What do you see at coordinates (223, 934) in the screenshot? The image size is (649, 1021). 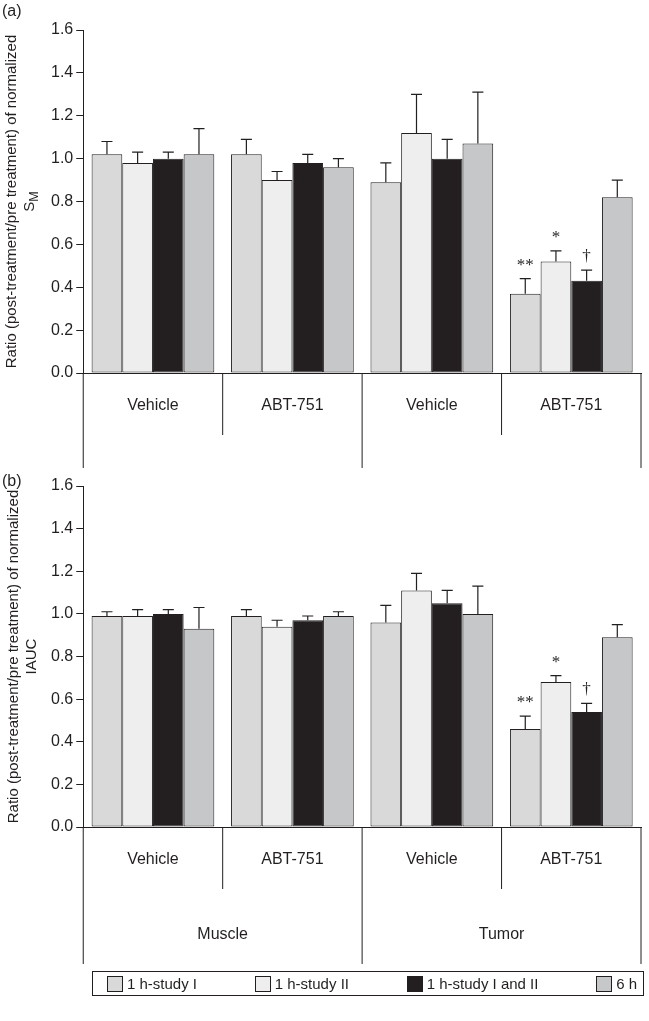 I see `text: Muscle` at bounding box center [223, 934].